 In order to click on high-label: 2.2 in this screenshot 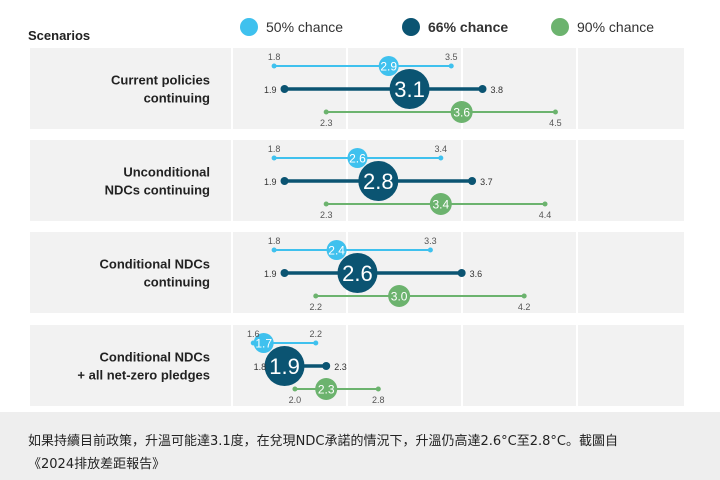, I will do `click(316, 334)`.